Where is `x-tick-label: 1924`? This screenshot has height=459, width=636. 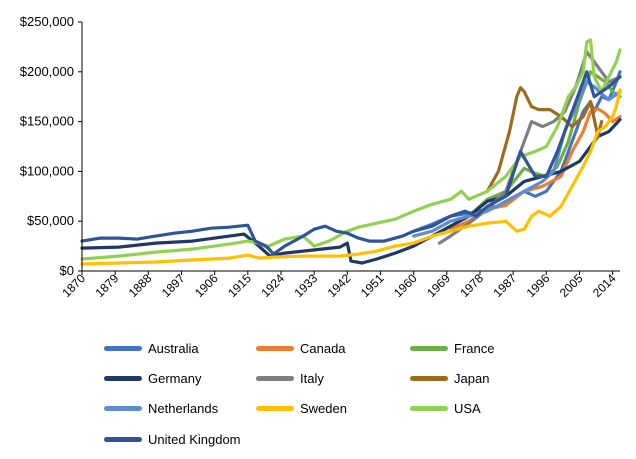 x-tick-label: 1924 is located at coordinates (272, 285).